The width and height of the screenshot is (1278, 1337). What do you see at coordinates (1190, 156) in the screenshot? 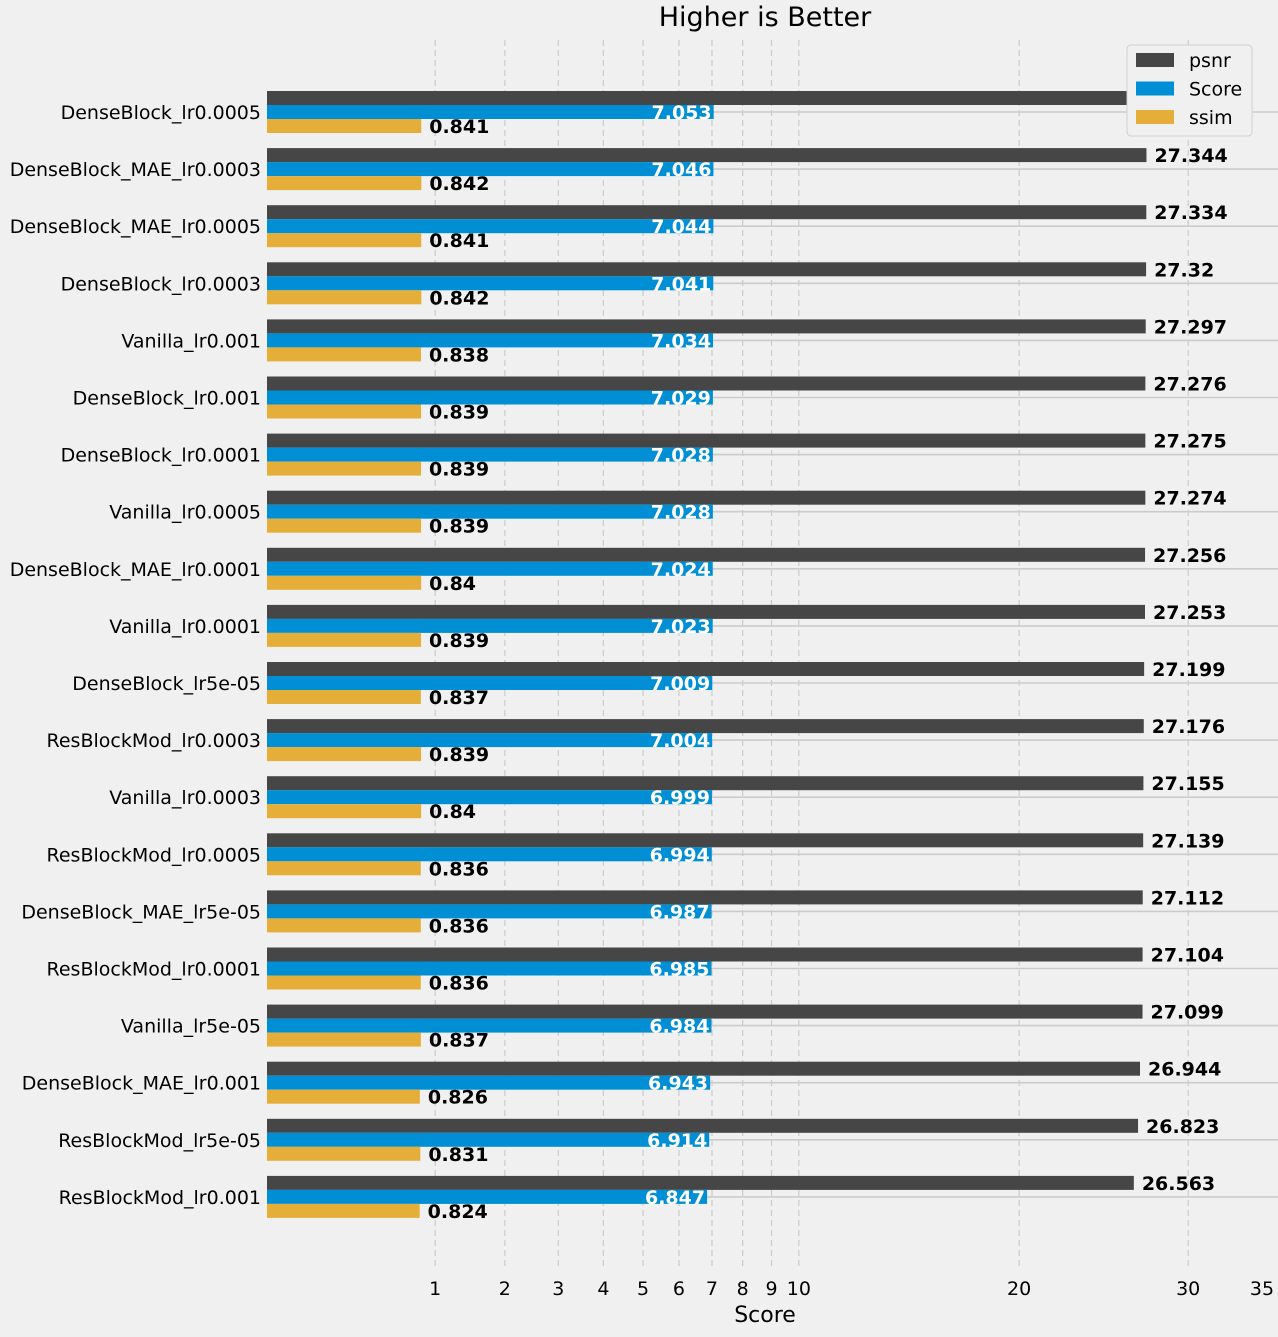
I see `data-label-psnr: 27.344` at bounding box center [1190, 156].